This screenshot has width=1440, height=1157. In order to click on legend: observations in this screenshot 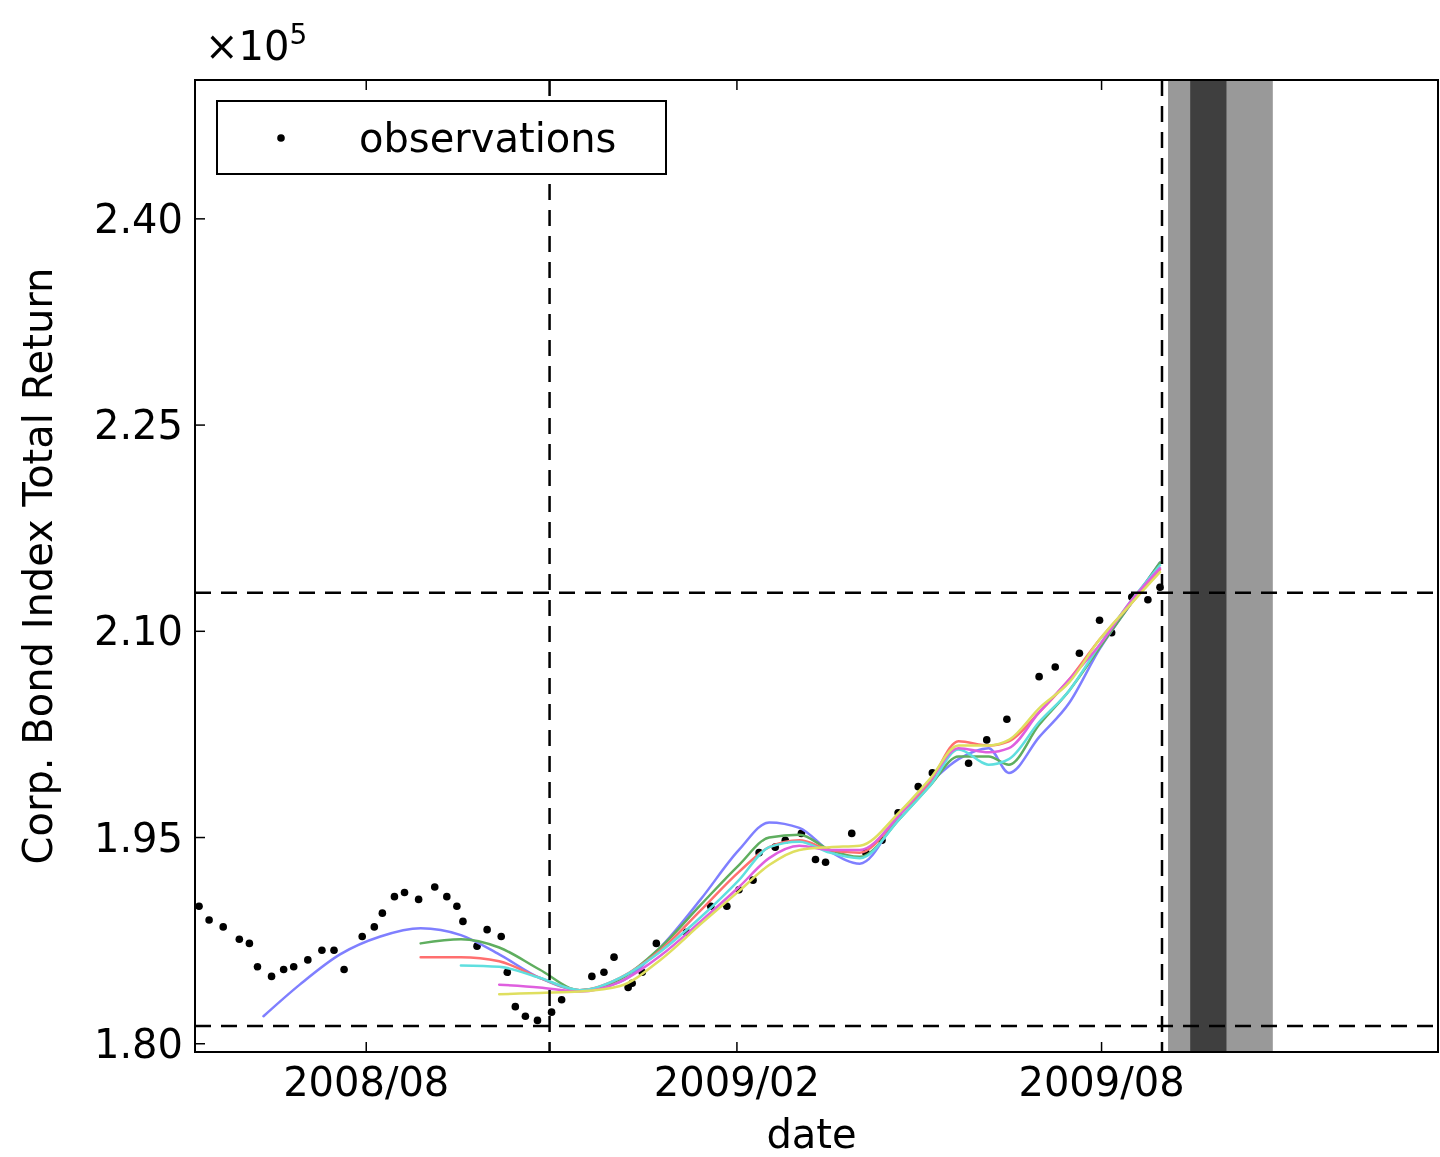, I will do `click(441, 137)`.